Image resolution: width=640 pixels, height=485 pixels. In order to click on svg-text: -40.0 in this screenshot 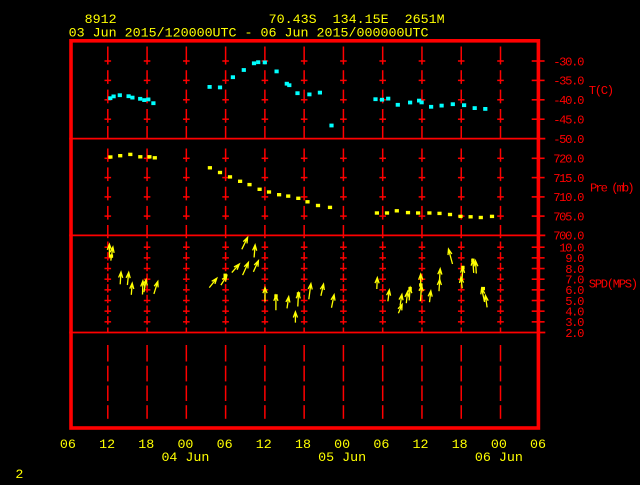, I will do `click(568, 101)`.